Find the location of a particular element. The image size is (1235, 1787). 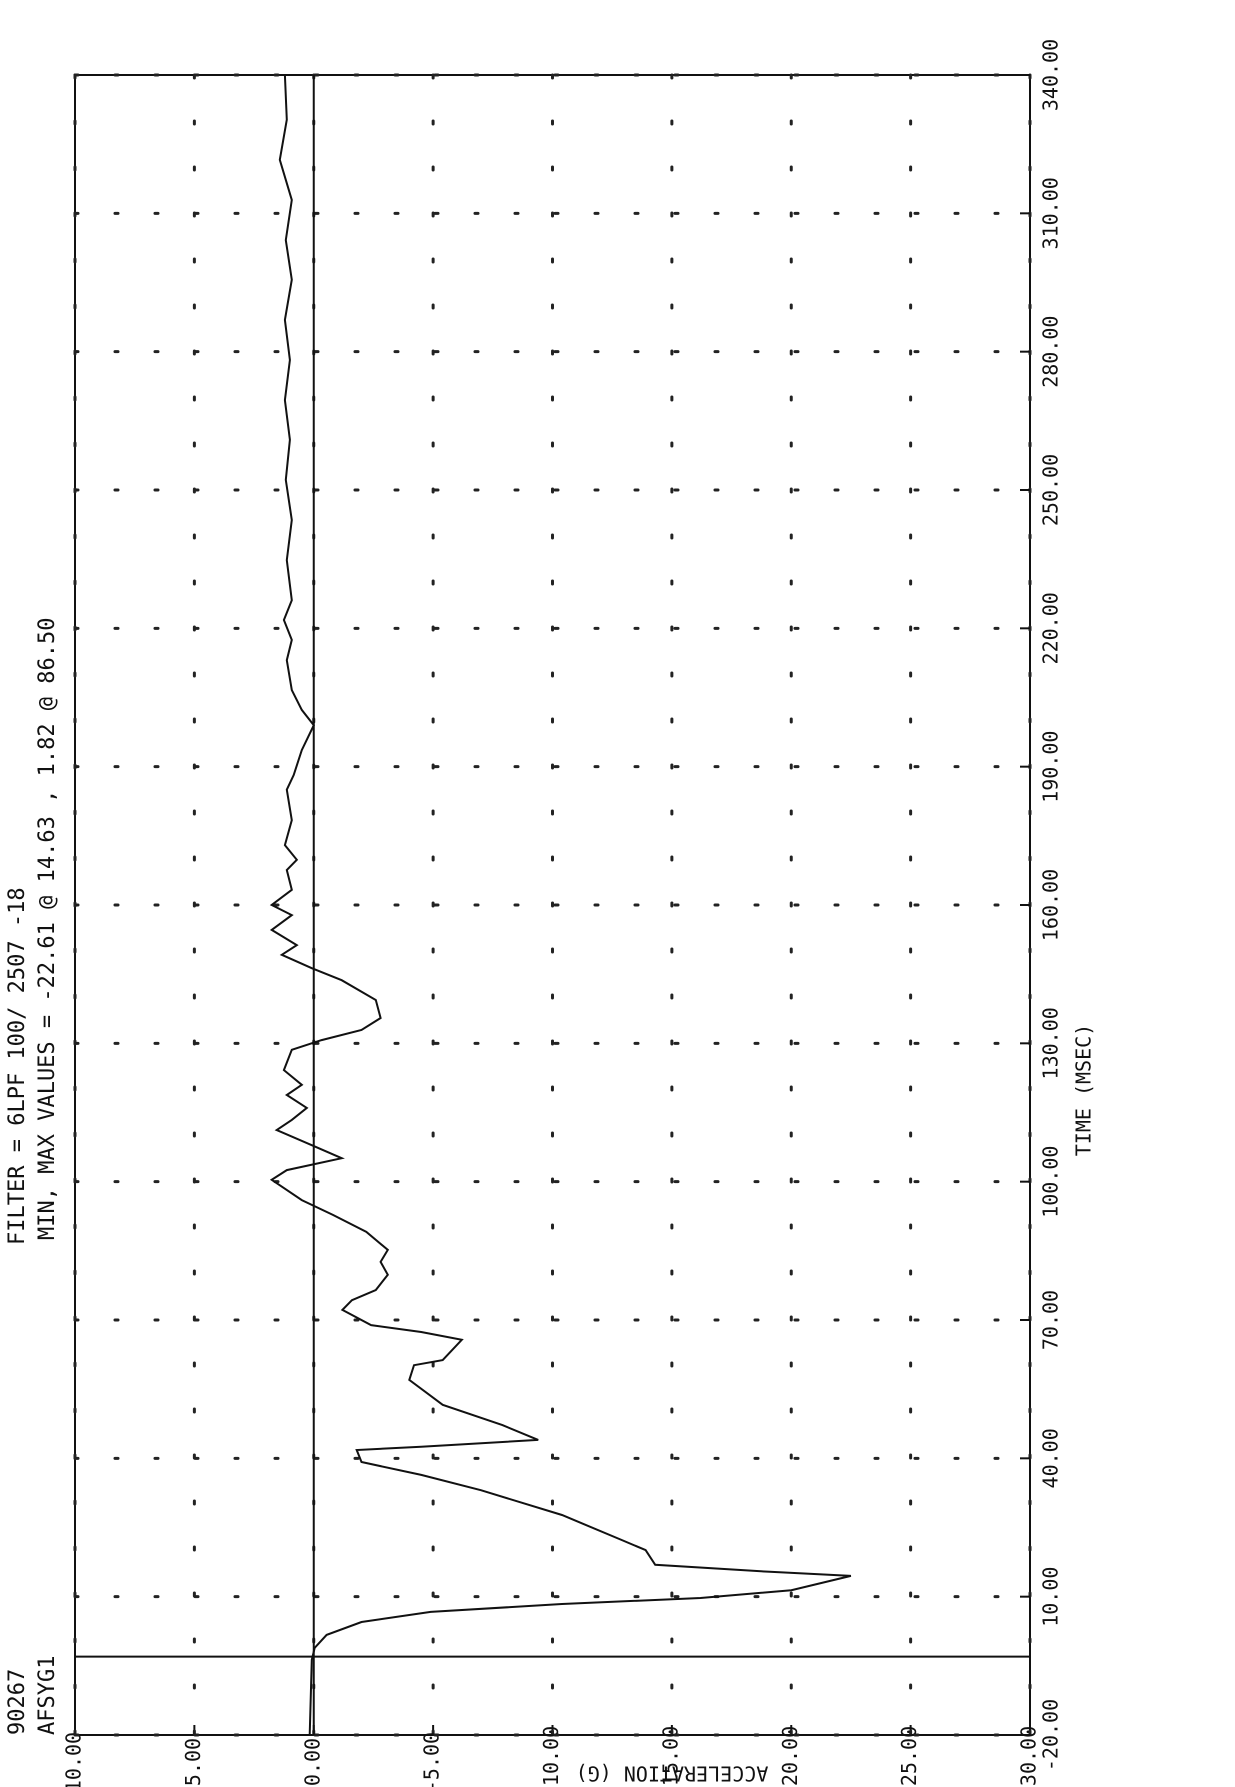

y-tick-label: -30.00 is located at coordinates (1029, 1756).